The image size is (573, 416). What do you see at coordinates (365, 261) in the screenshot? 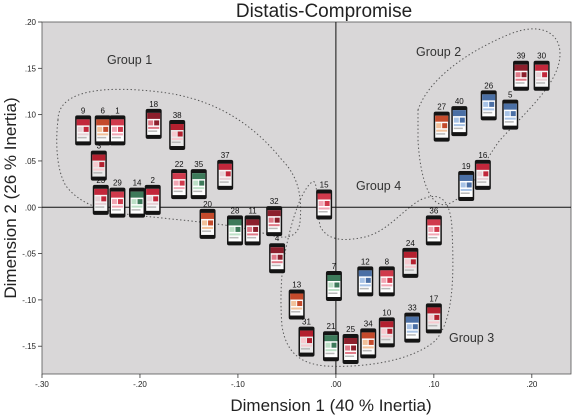
I see `point-label: 12` at bounding box center [365, 261].